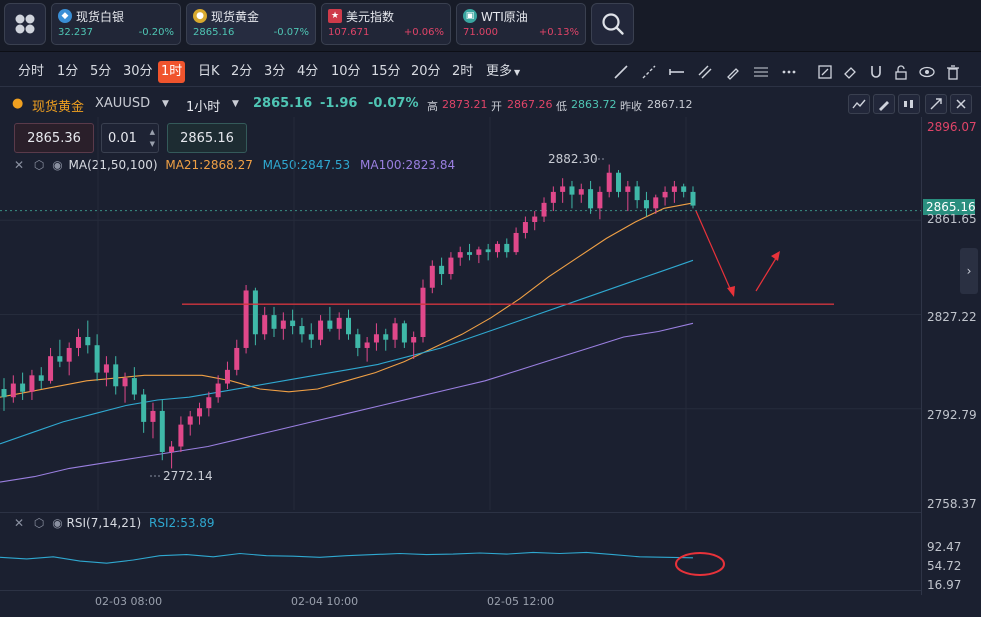  Describe the element at coordinates (188, 476) in the screenshot. I see `low-price-label: 2772.14` at that location.